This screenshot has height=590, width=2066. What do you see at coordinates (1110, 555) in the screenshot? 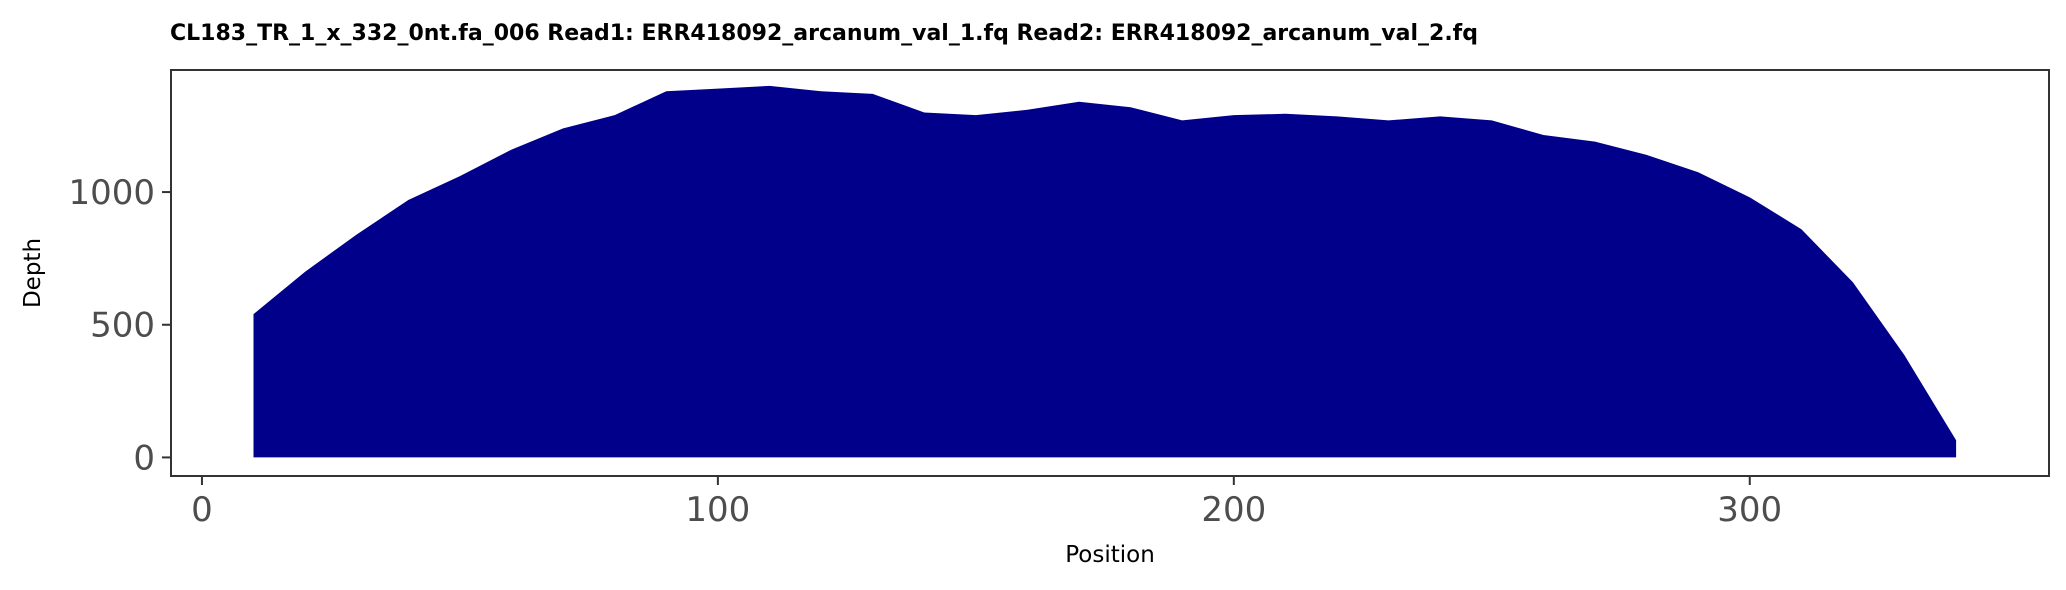
I see `x-axis-title: Position` at bounding box center [1110, 555].